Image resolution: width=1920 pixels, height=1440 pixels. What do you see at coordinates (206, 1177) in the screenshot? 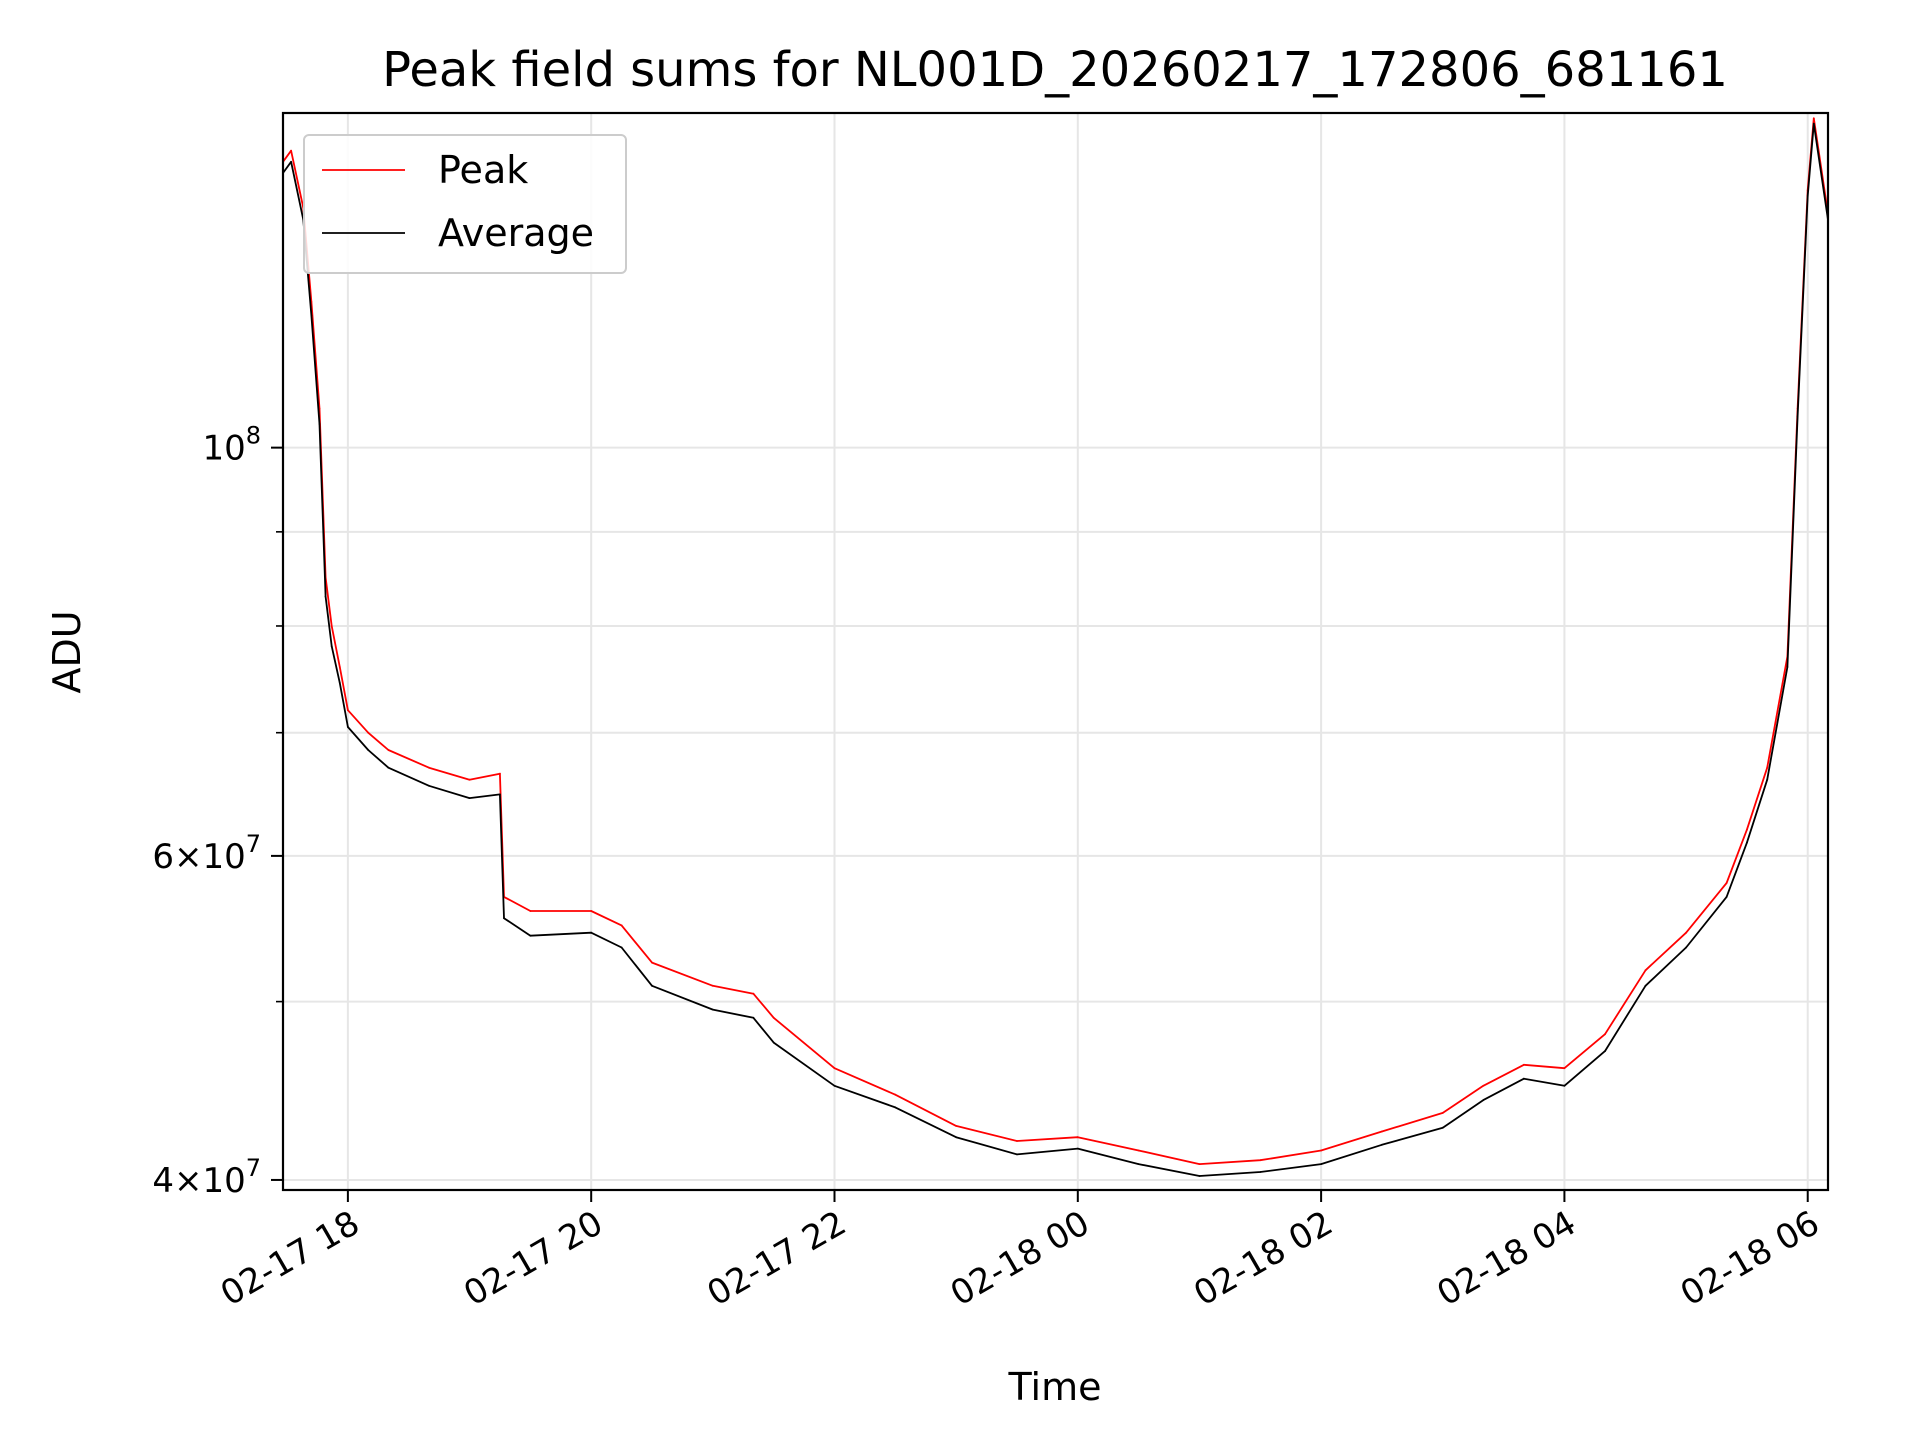
I see `y-tick-label: 4×107` at bounding box center [206, 1177].